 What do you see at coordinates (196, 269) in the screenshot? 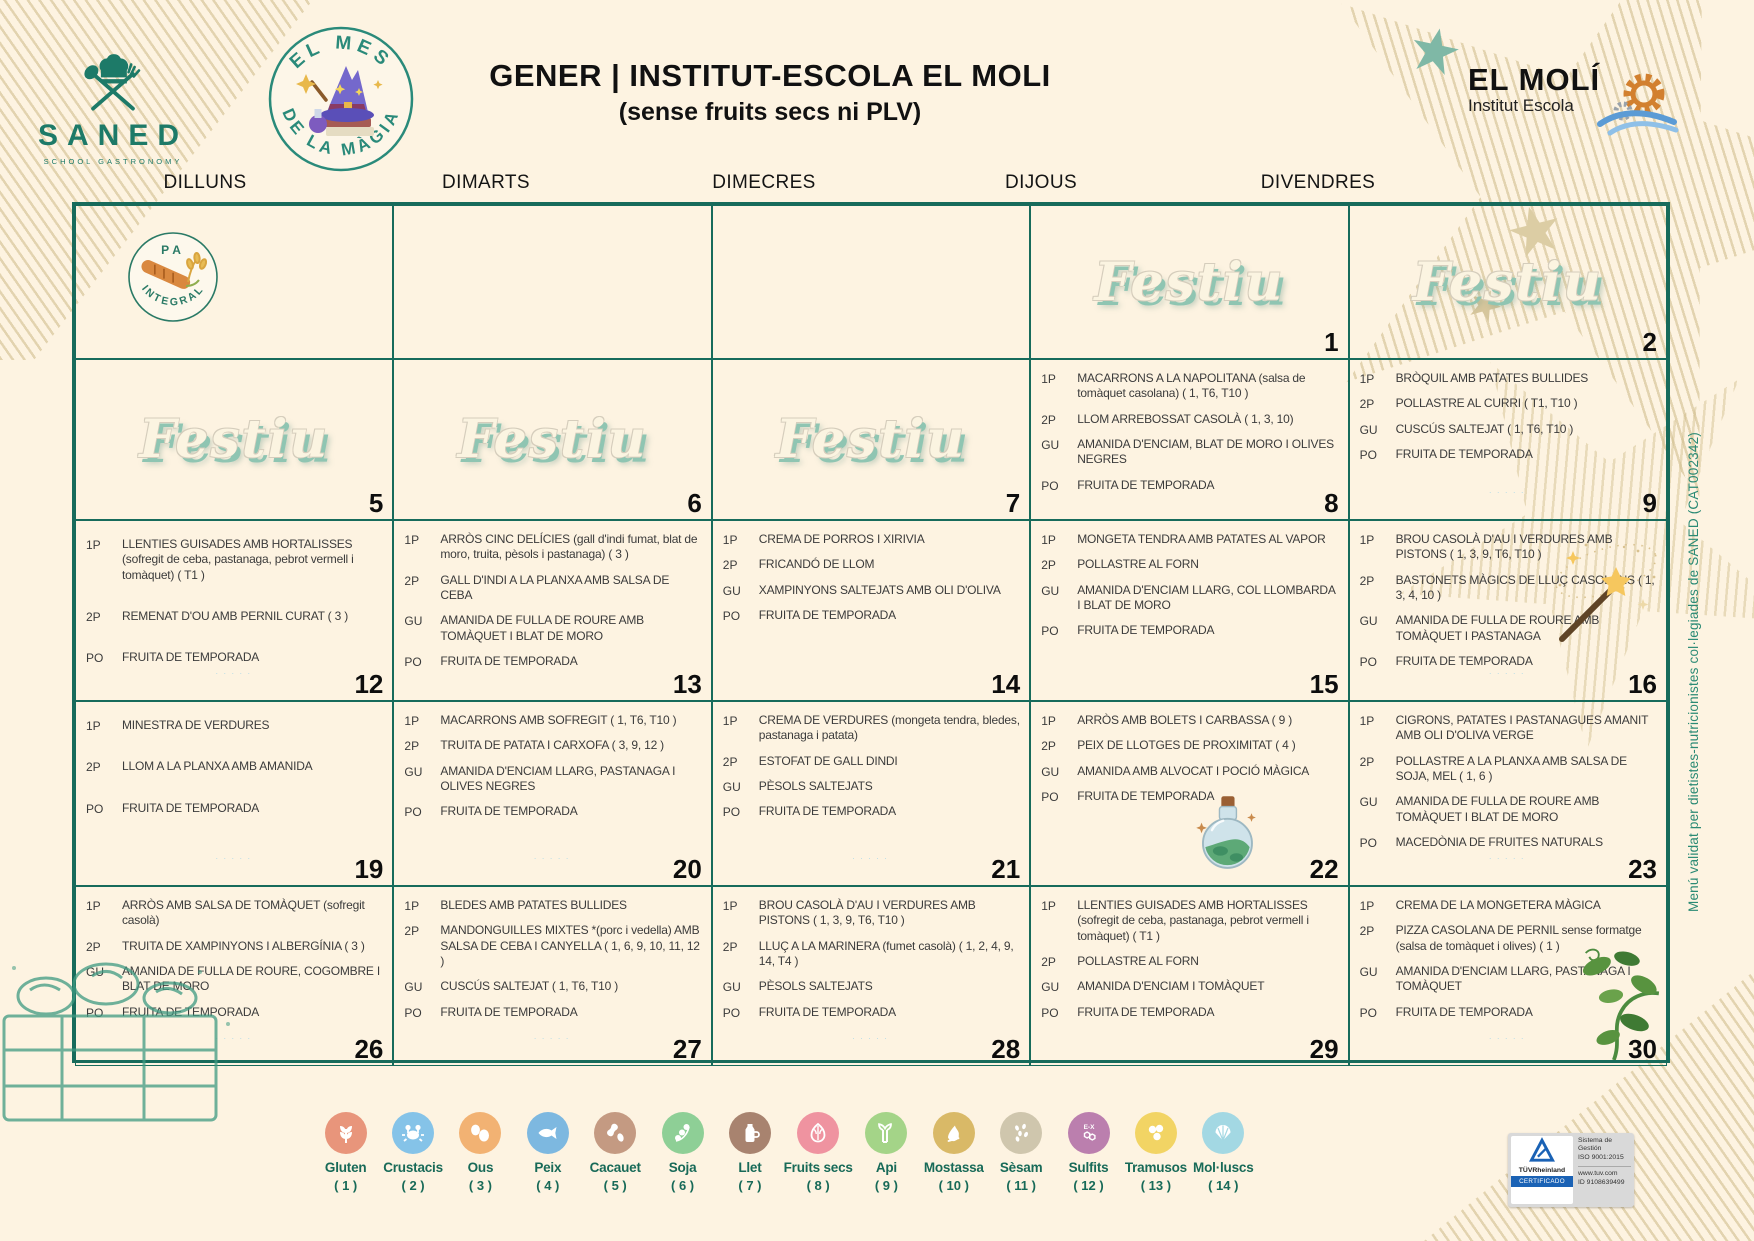
I see `wheat-sprig-icon` at bounding box center [196, 269].